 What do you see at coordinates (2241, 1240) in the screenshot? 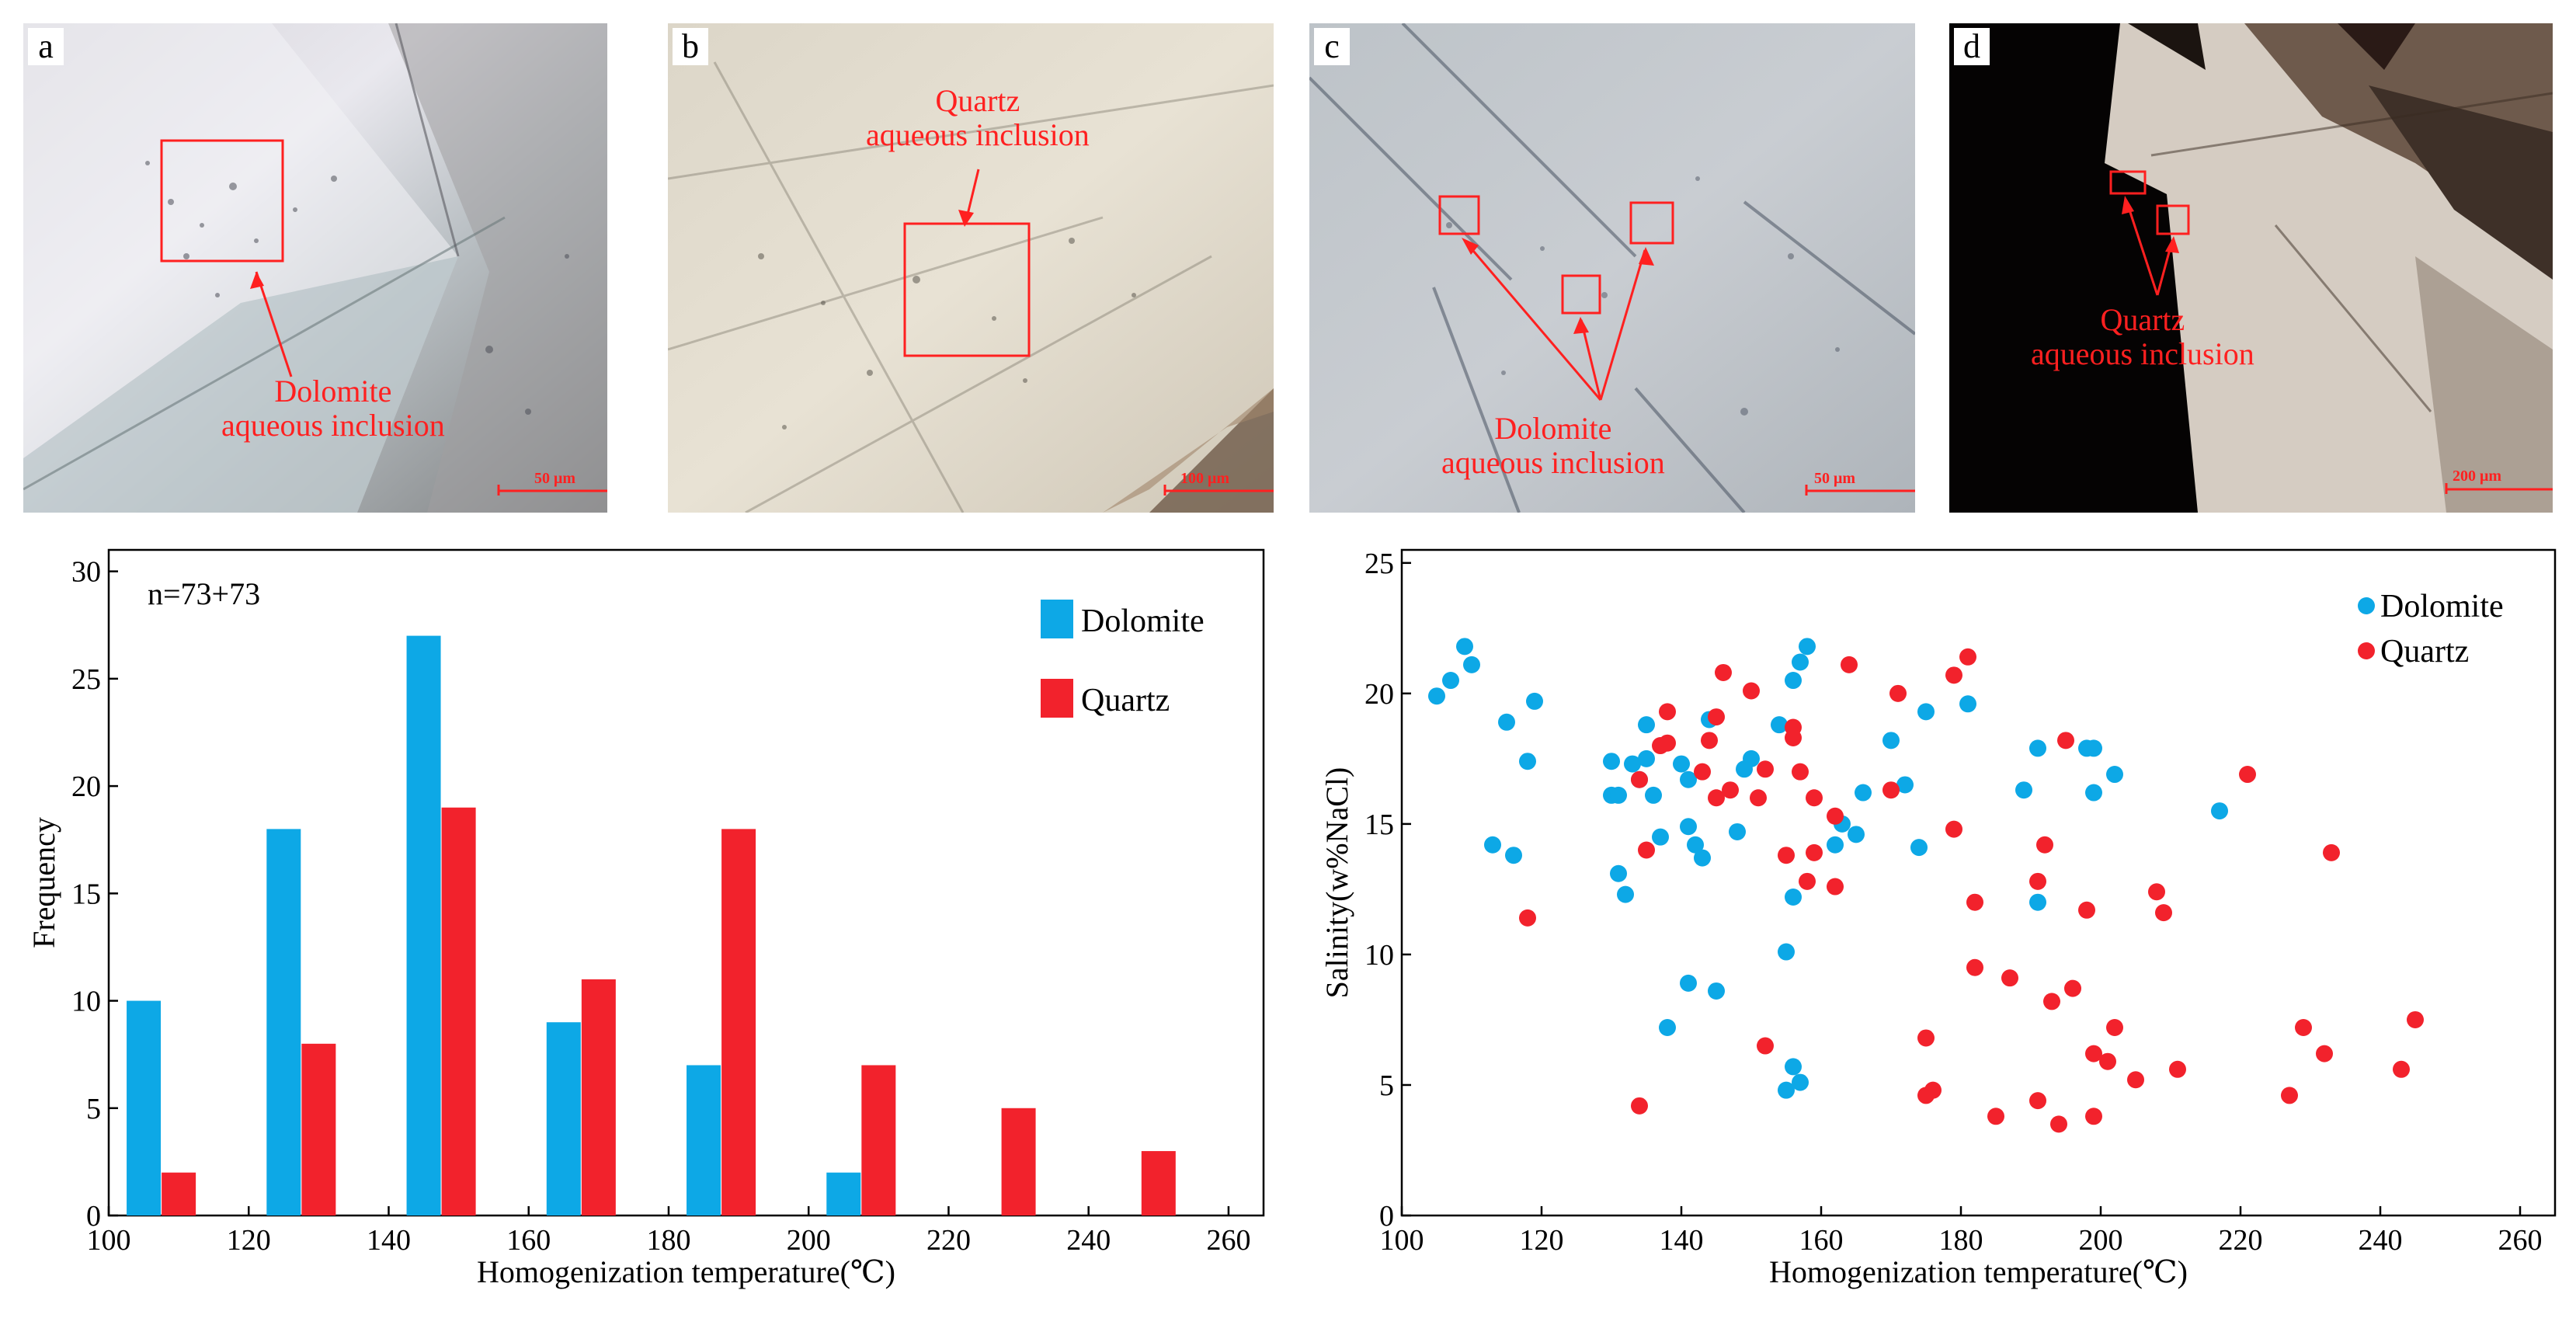
I see `x-tick-label: 220` at bounding box center [2241, 1240].